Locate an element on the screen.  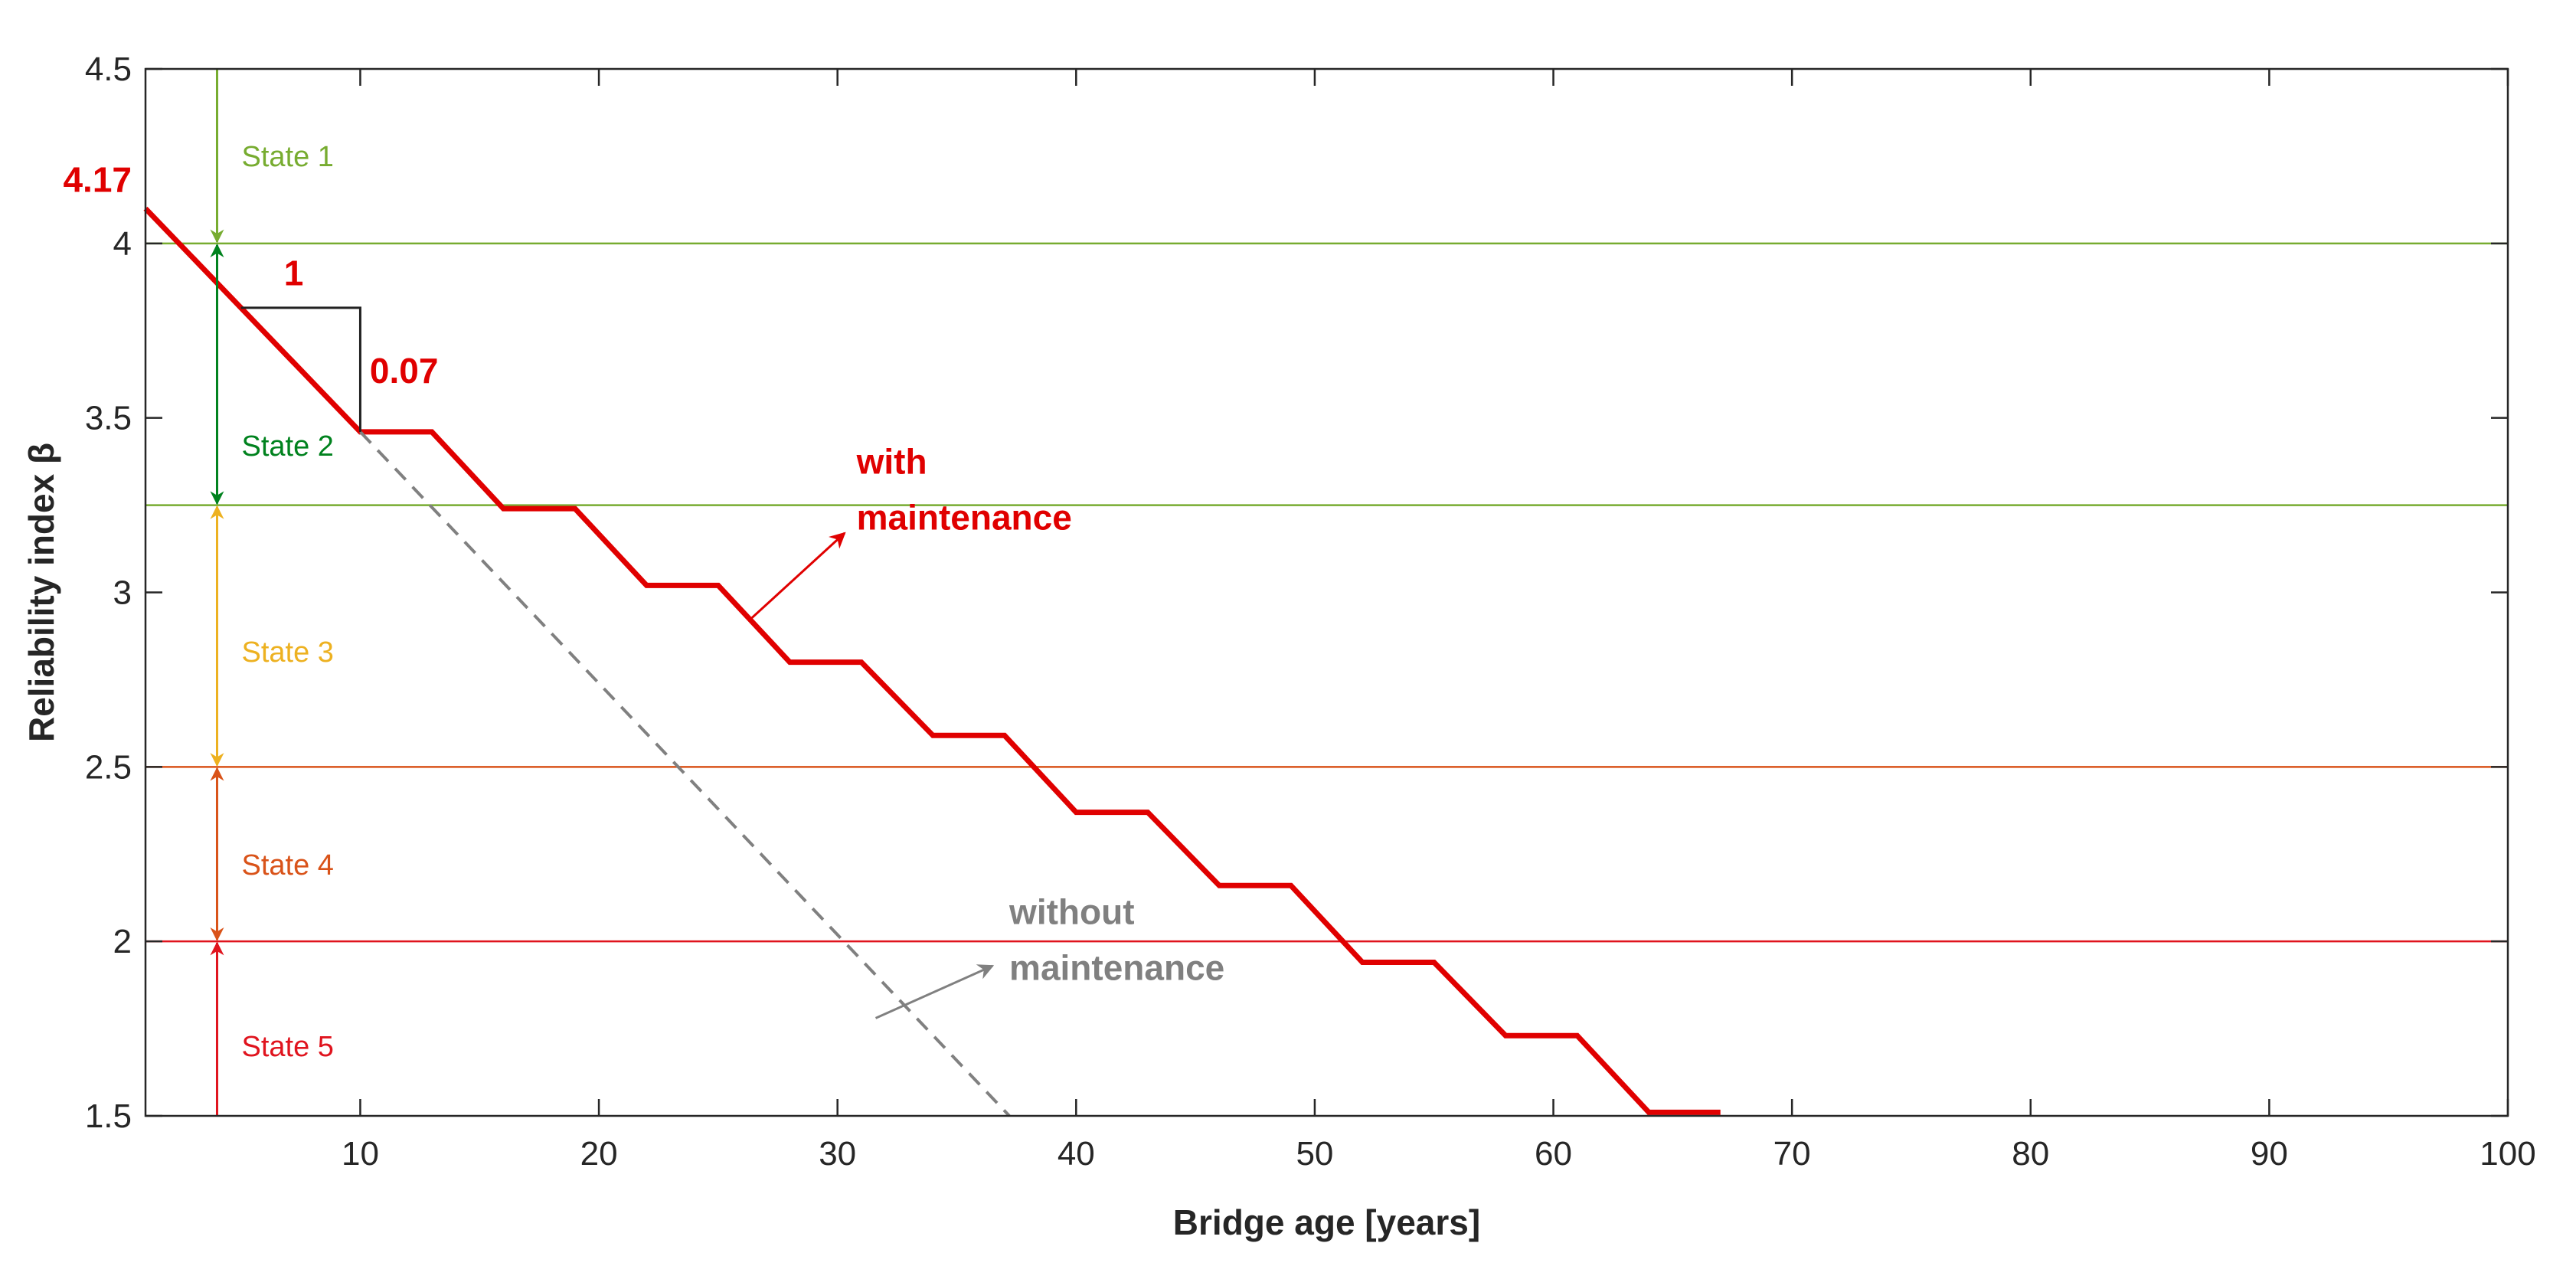
x-tick-label: 60 is located at coordinates (1553, 1154).